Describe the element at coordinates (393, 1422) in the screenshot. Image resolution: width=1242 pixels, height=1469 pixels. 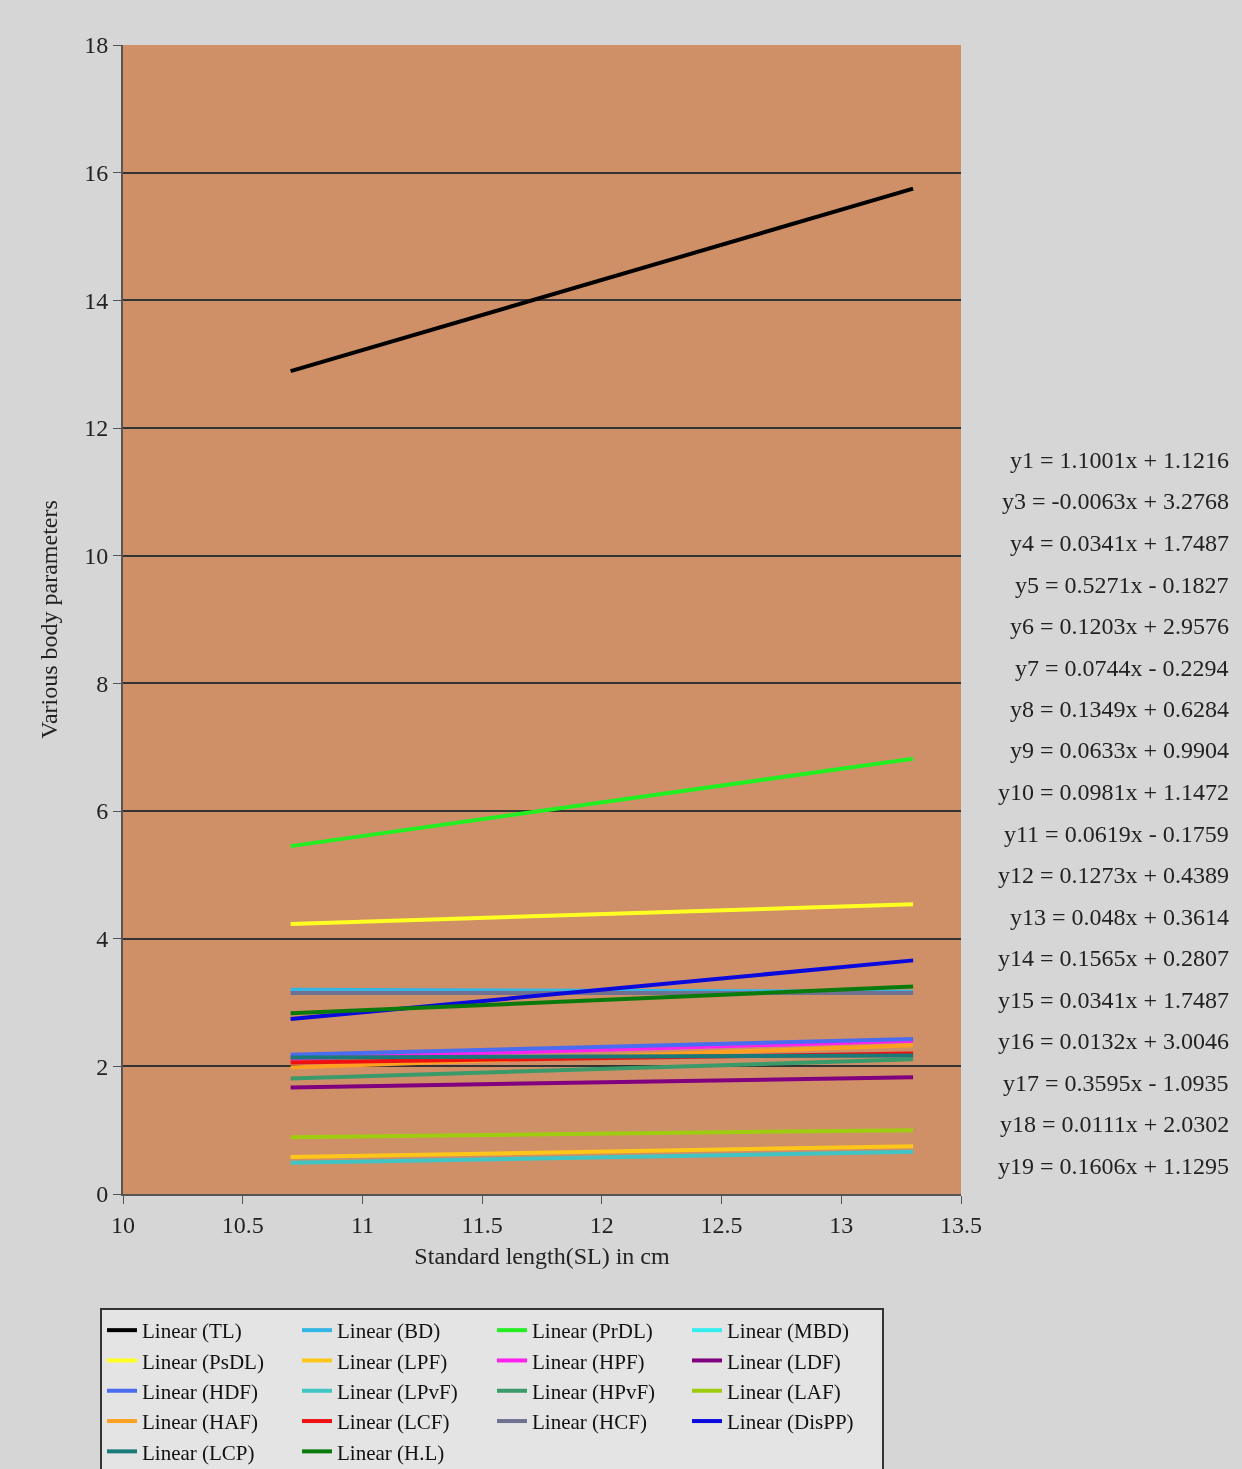
I see `legend-label: Linear (LCF)` at that location.